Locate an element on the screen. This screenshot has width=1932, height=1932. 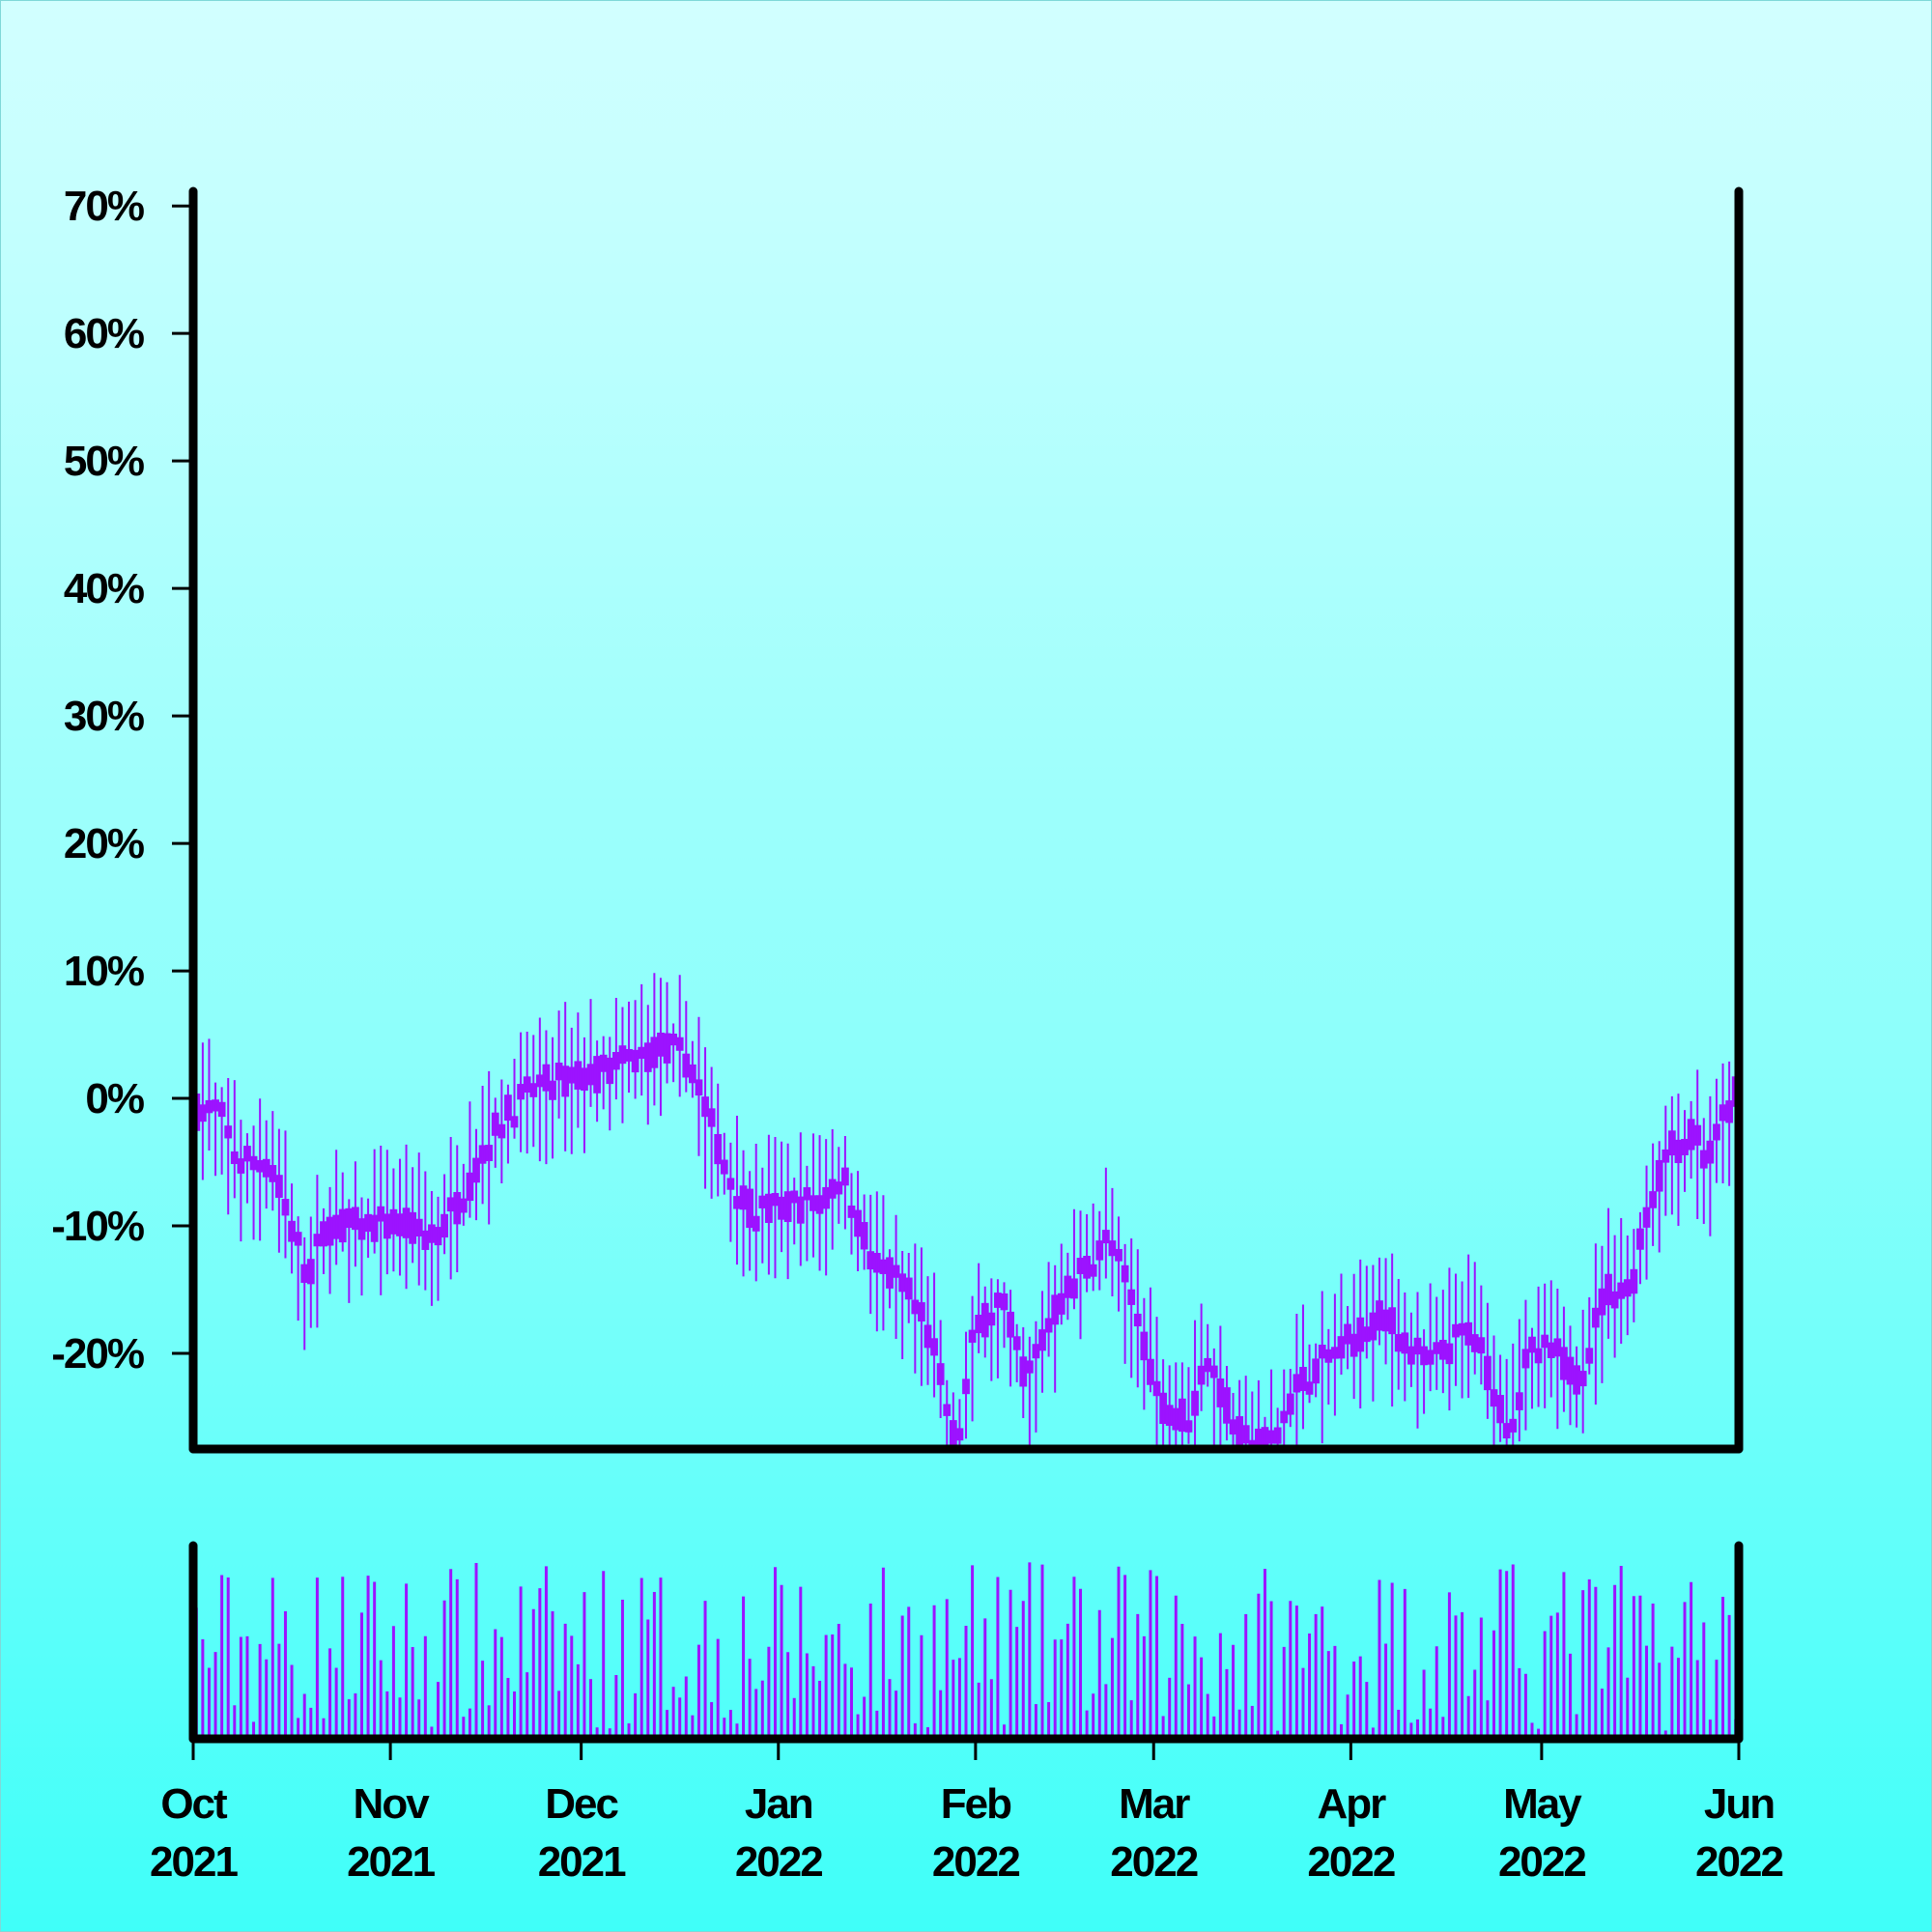
x-tick-month: May is located at coordinates (1542, 1804).